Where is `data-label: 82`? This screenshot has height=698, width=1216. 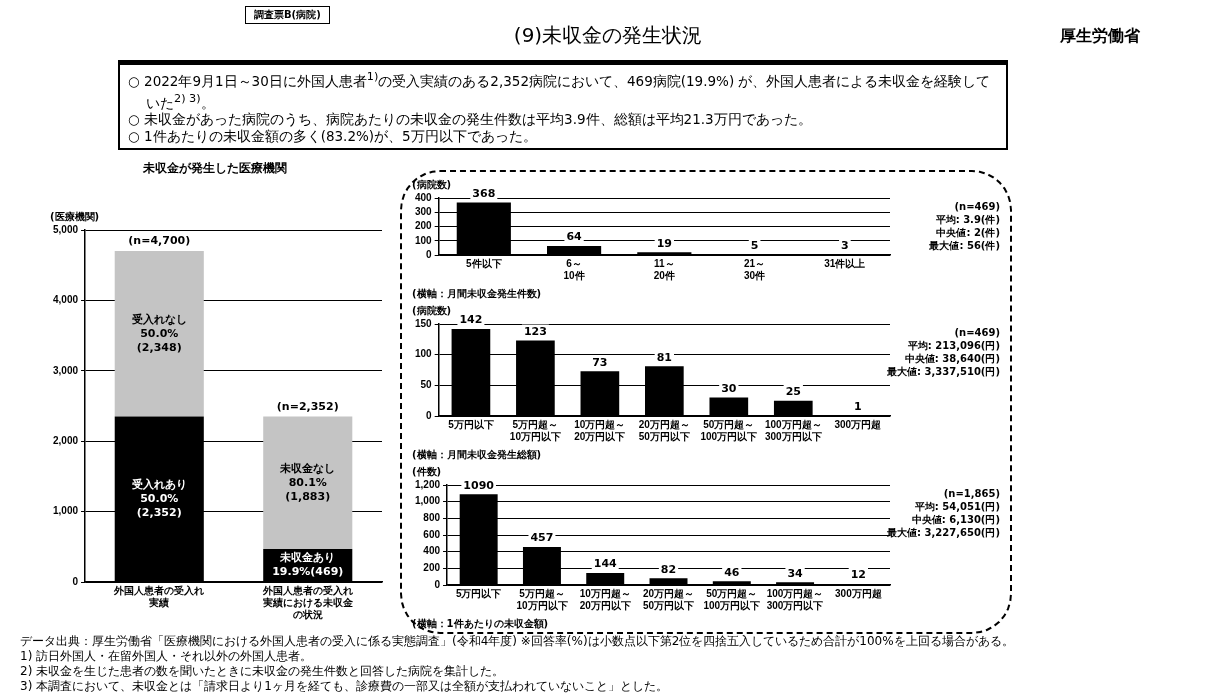
data-label: 82 is located at coordinates (668, 569).